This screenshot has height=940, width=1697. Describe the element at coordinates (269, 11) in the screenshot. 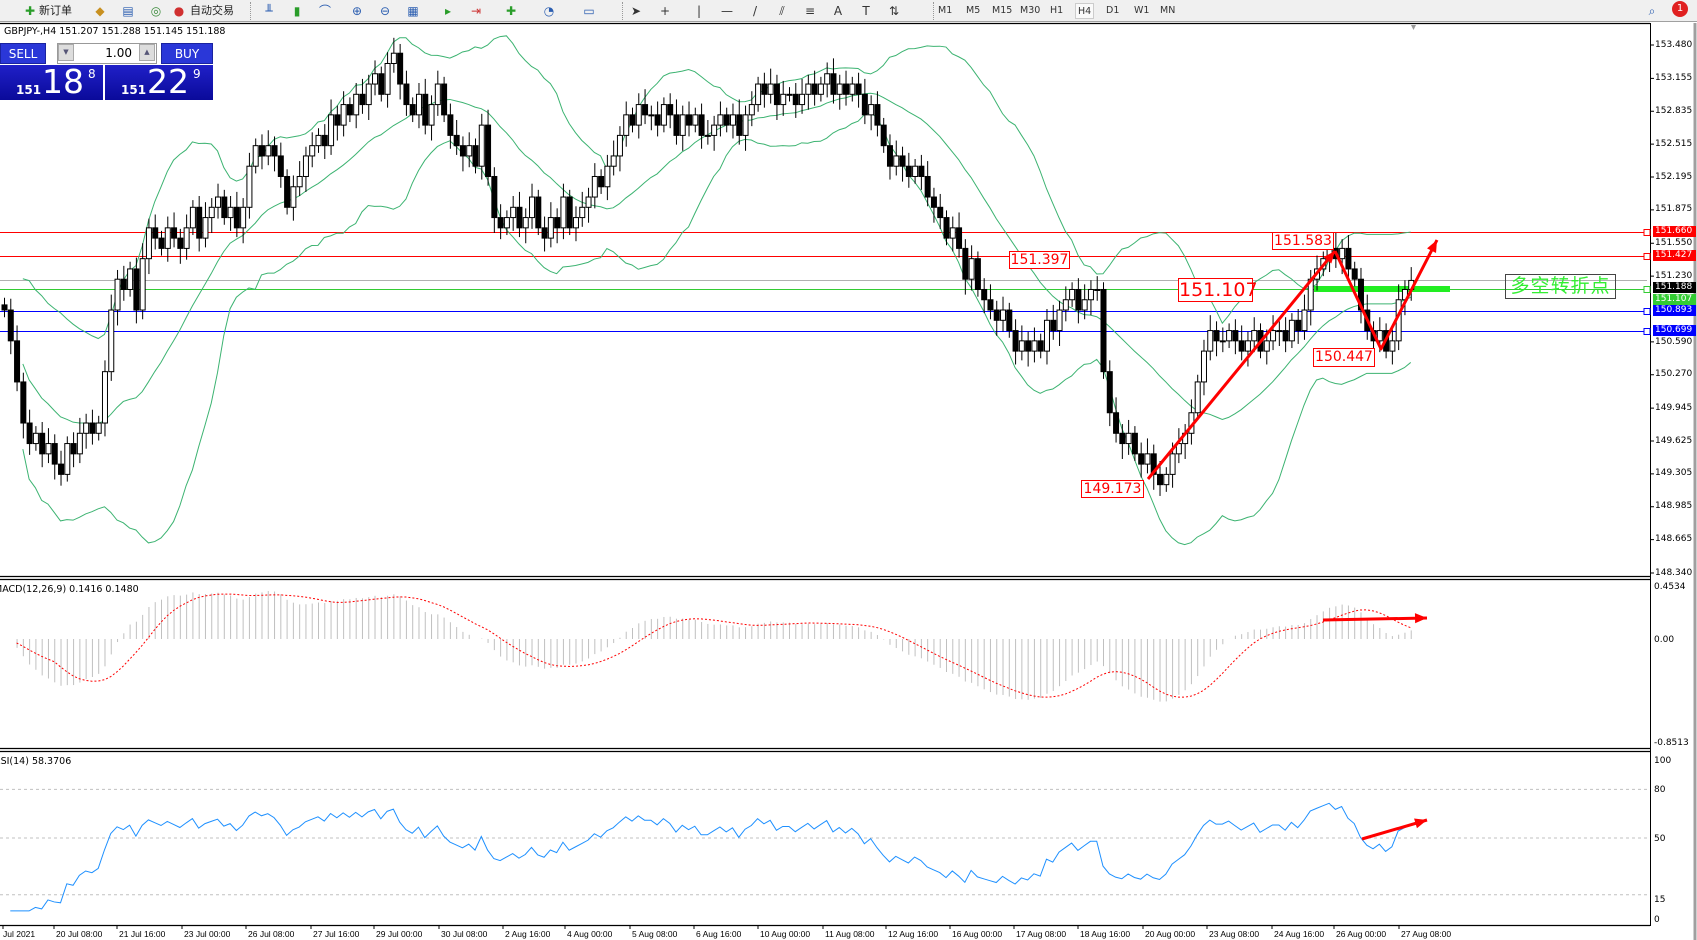

I see `bar-chart-icon: ╨` at that location.